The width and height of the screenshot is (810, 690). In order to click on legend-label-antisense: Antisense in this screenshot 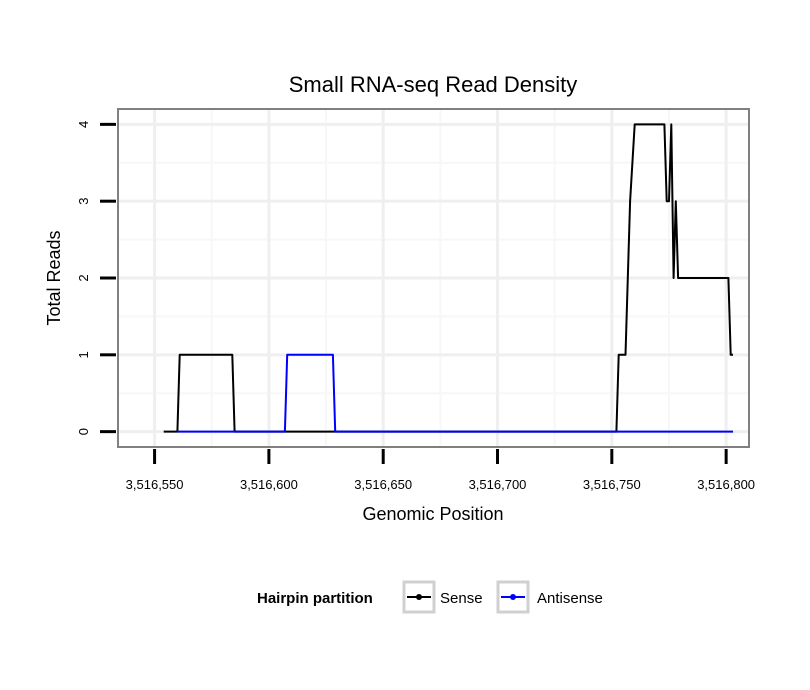, I will do `click(570, 598)`.